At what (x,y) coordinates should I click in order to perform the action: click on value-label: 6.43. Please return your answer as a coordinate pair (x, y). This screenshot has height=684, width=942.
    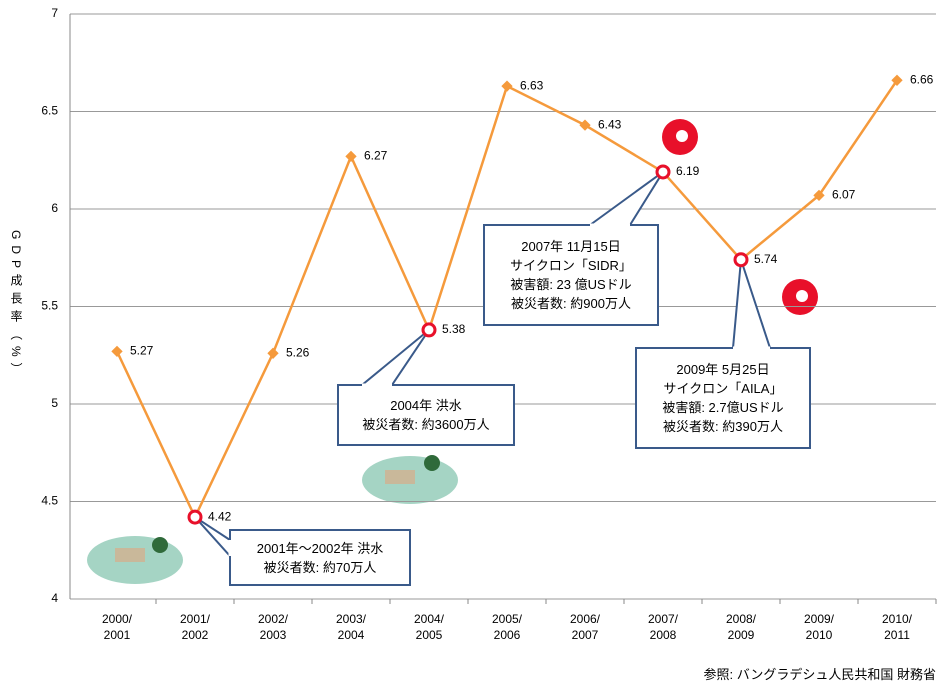
    Looking at the image, I should click on (610, 124).